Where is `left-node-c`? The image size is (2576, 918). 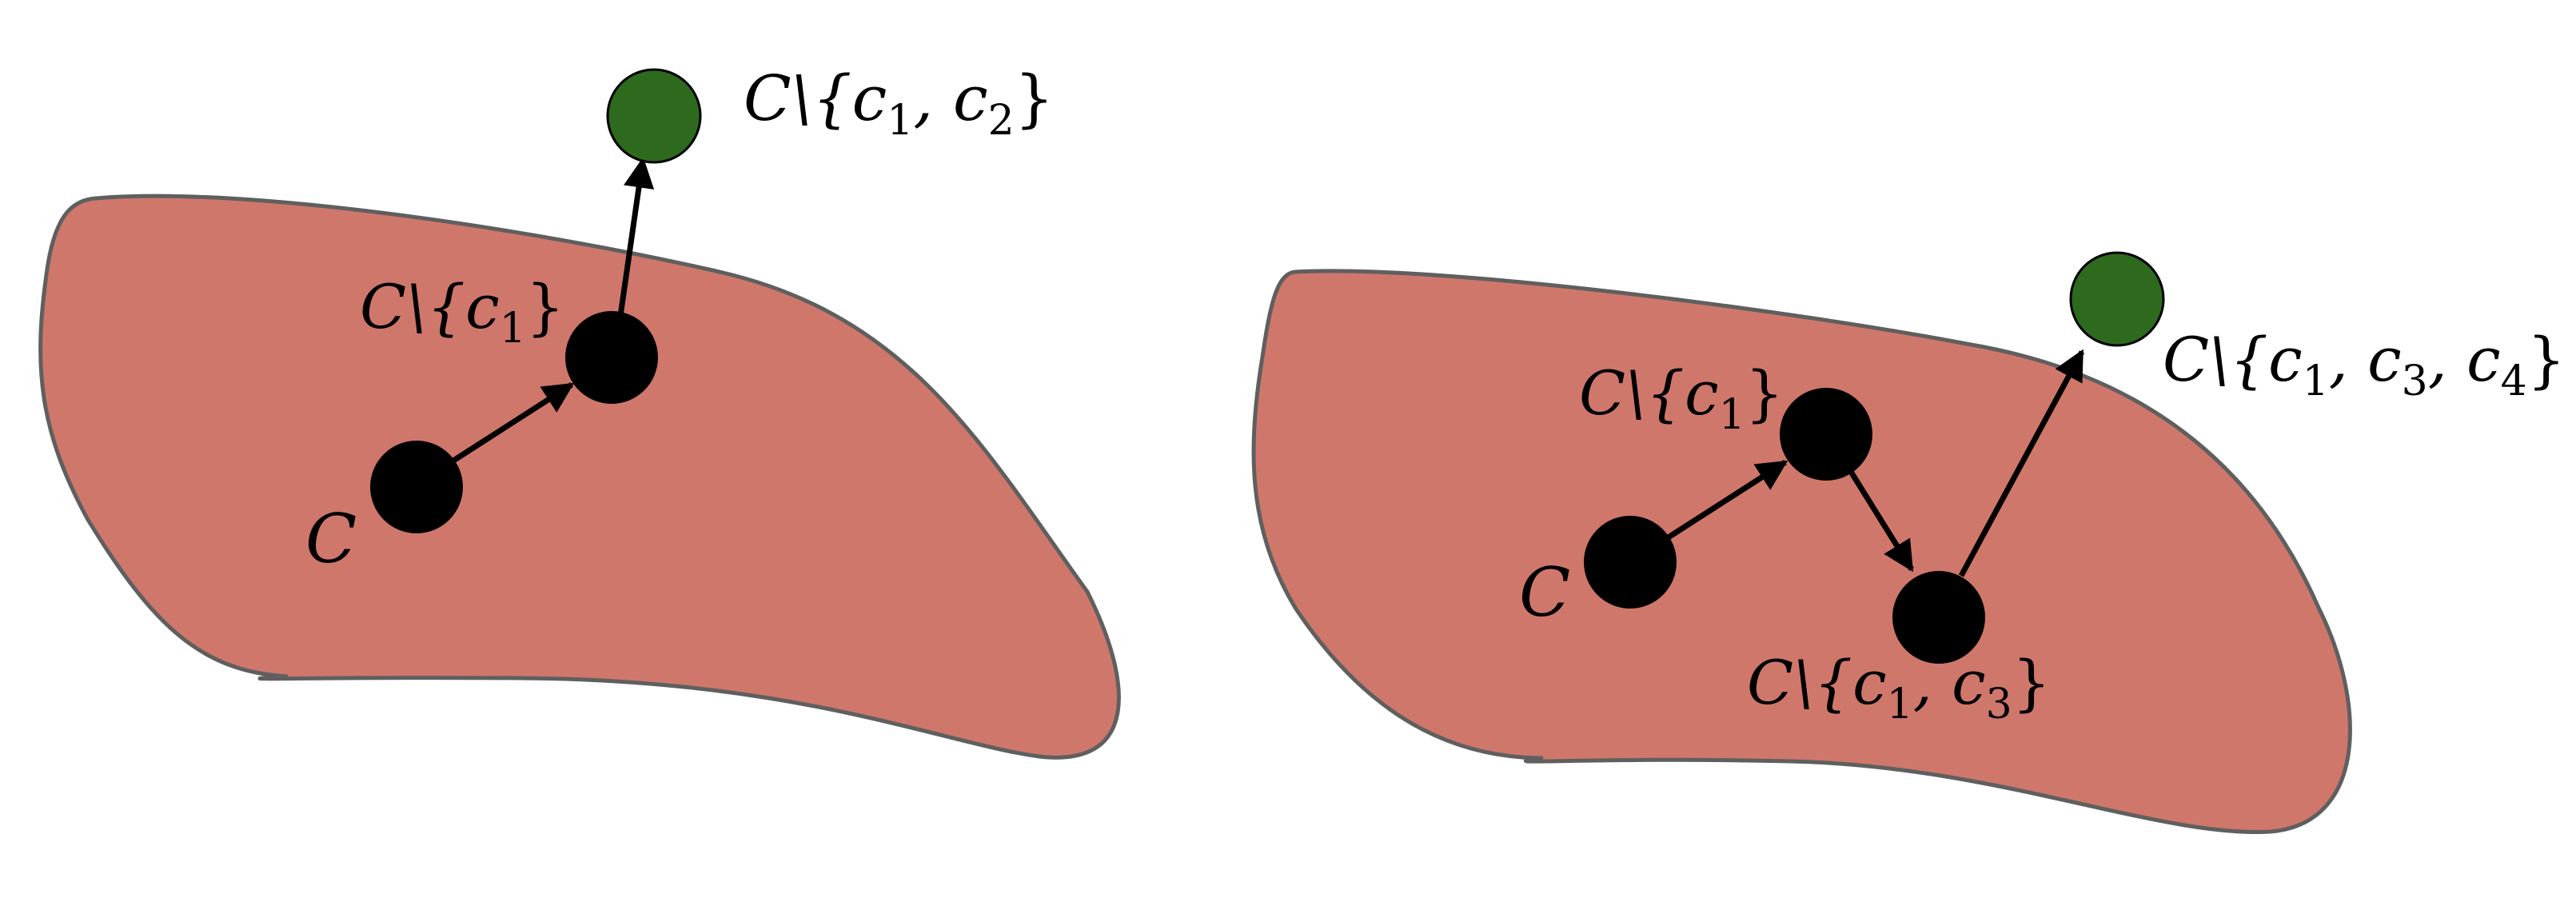 left-node-c is located at coordinates (416, 487).